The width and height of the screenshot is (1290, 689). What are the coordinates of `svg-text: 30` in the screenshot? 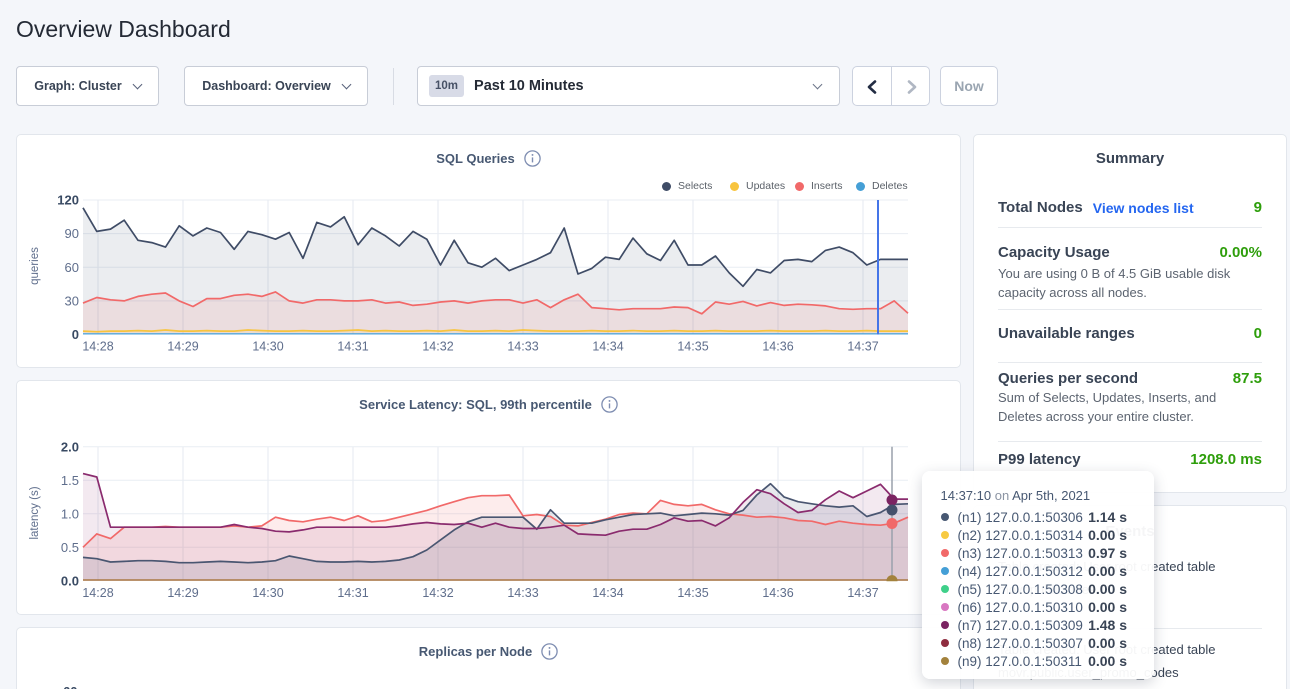 It's located at (72, 300).